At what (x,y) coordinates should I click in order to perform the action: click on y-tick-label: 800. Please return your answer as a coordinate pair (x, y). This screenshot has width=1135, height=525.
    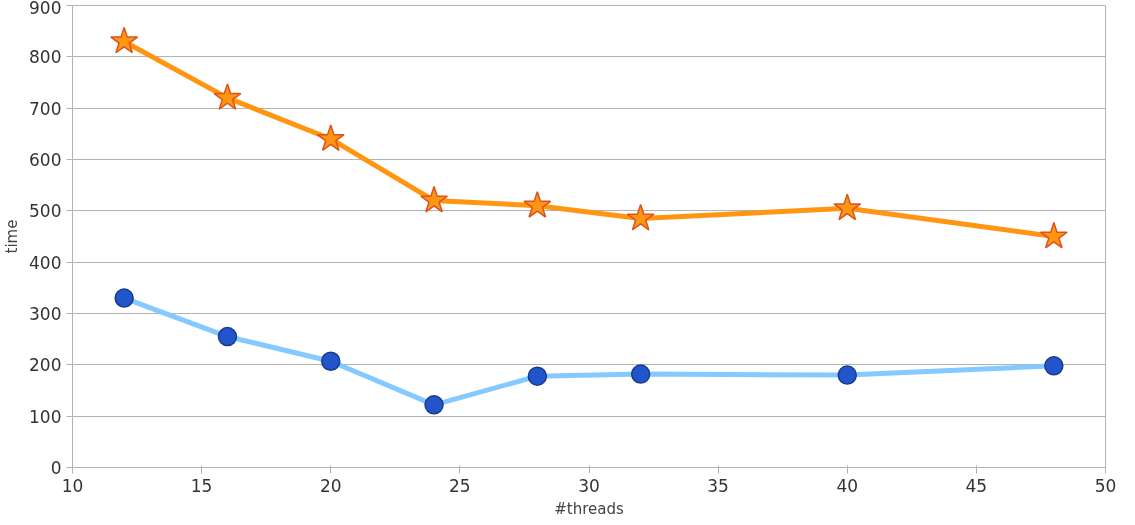
    Looking at the image, I should click on (45, 57).